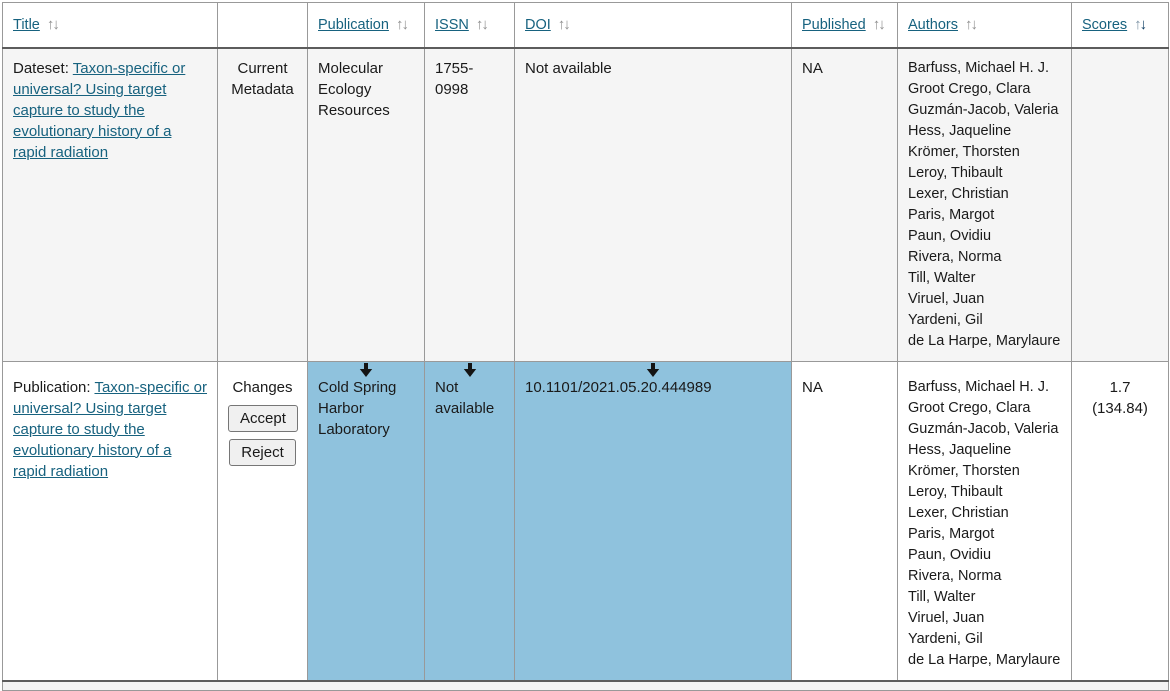 The width and height of the screenshot is (1170, 691). What do you see at coordinates (834, 25) in the screenshot?
I see `published-sort-link: Published` at bounding box center [834, 25].